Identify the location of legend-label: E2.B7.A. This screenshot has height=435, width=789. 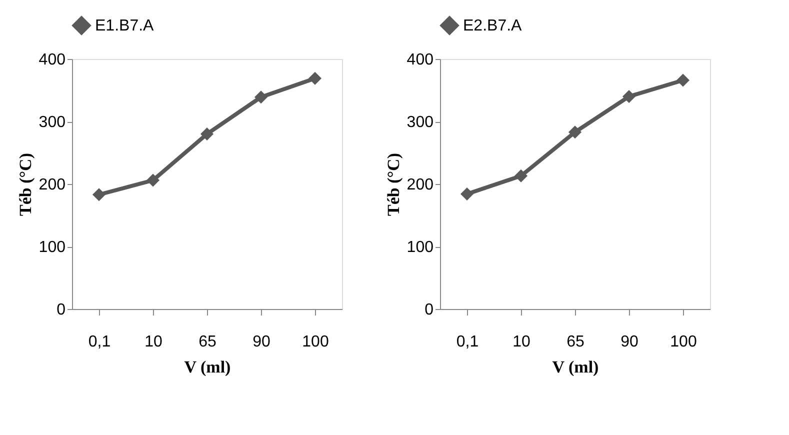
(492, 26).